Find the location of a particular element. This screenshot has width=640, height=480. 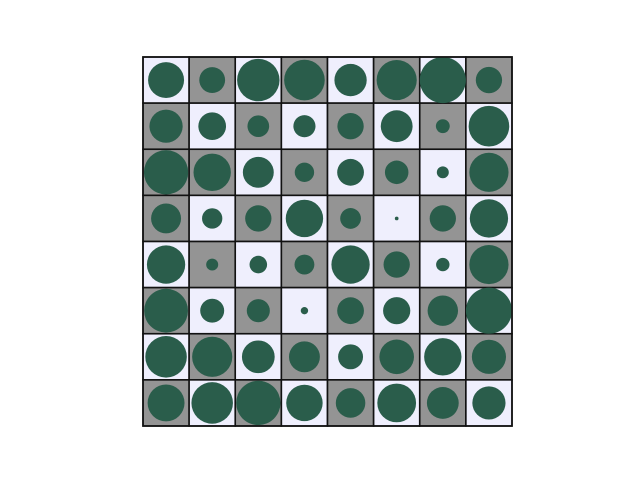

weight-circle-r6-c7 is located at coordinates (489, 356).